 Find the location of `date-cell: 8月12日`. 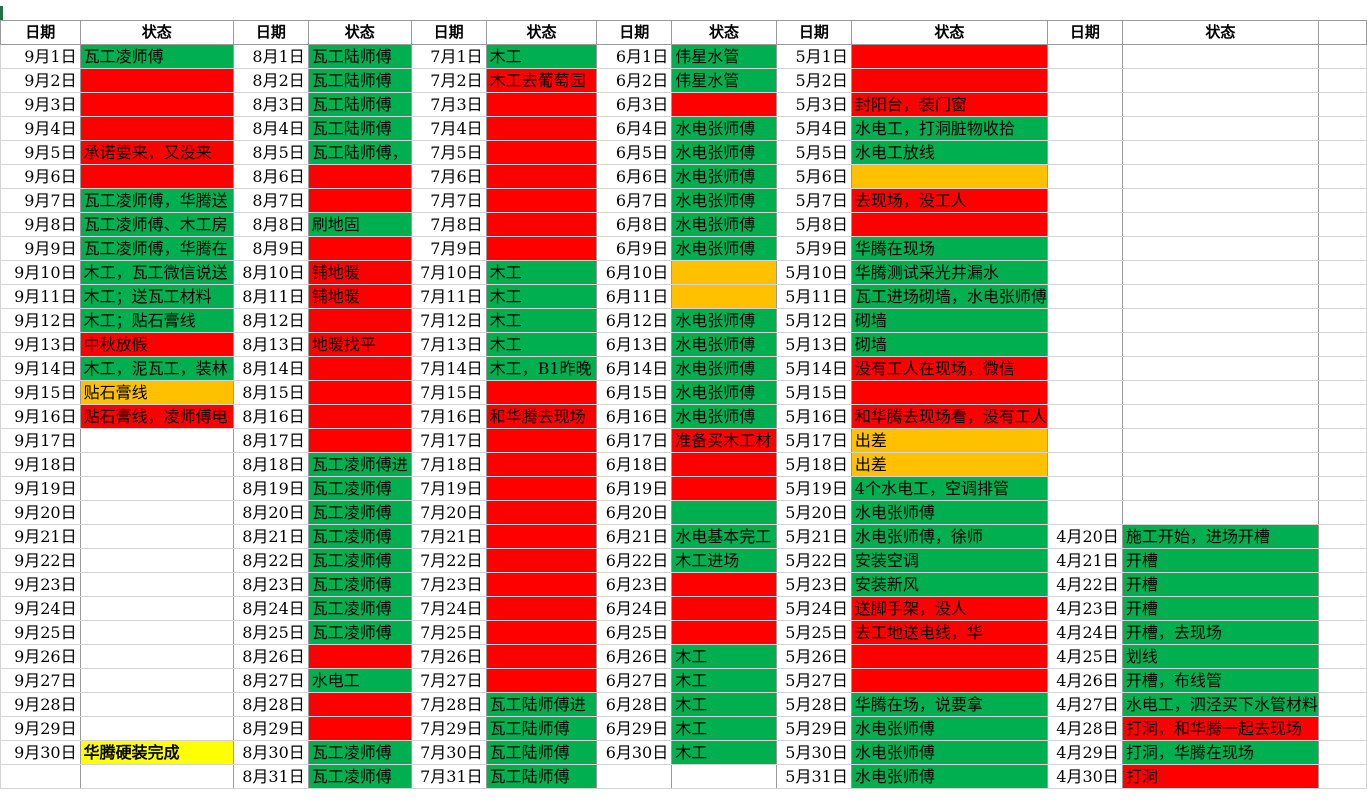

date-cell: 8月12日 is located at coordinates (270, 320).